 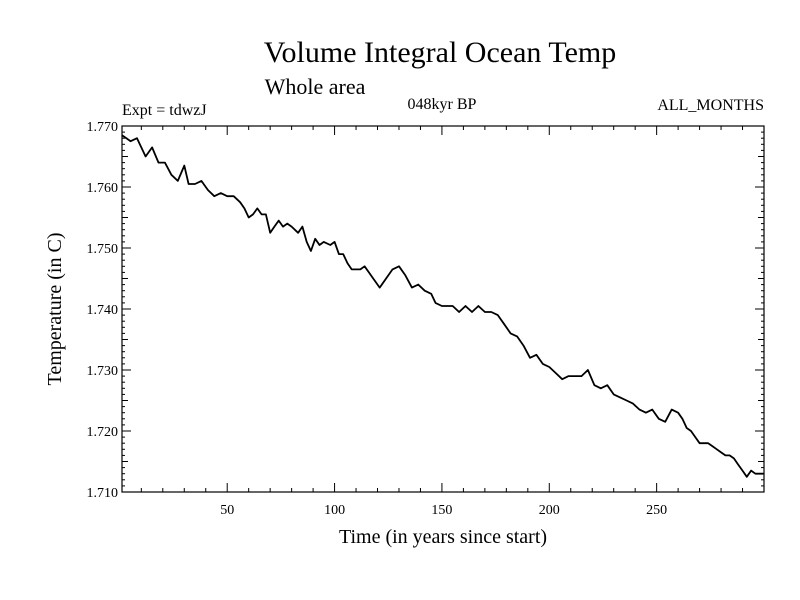 I want to click on y-tick-label: 1.710, so click(x=103, y=493).